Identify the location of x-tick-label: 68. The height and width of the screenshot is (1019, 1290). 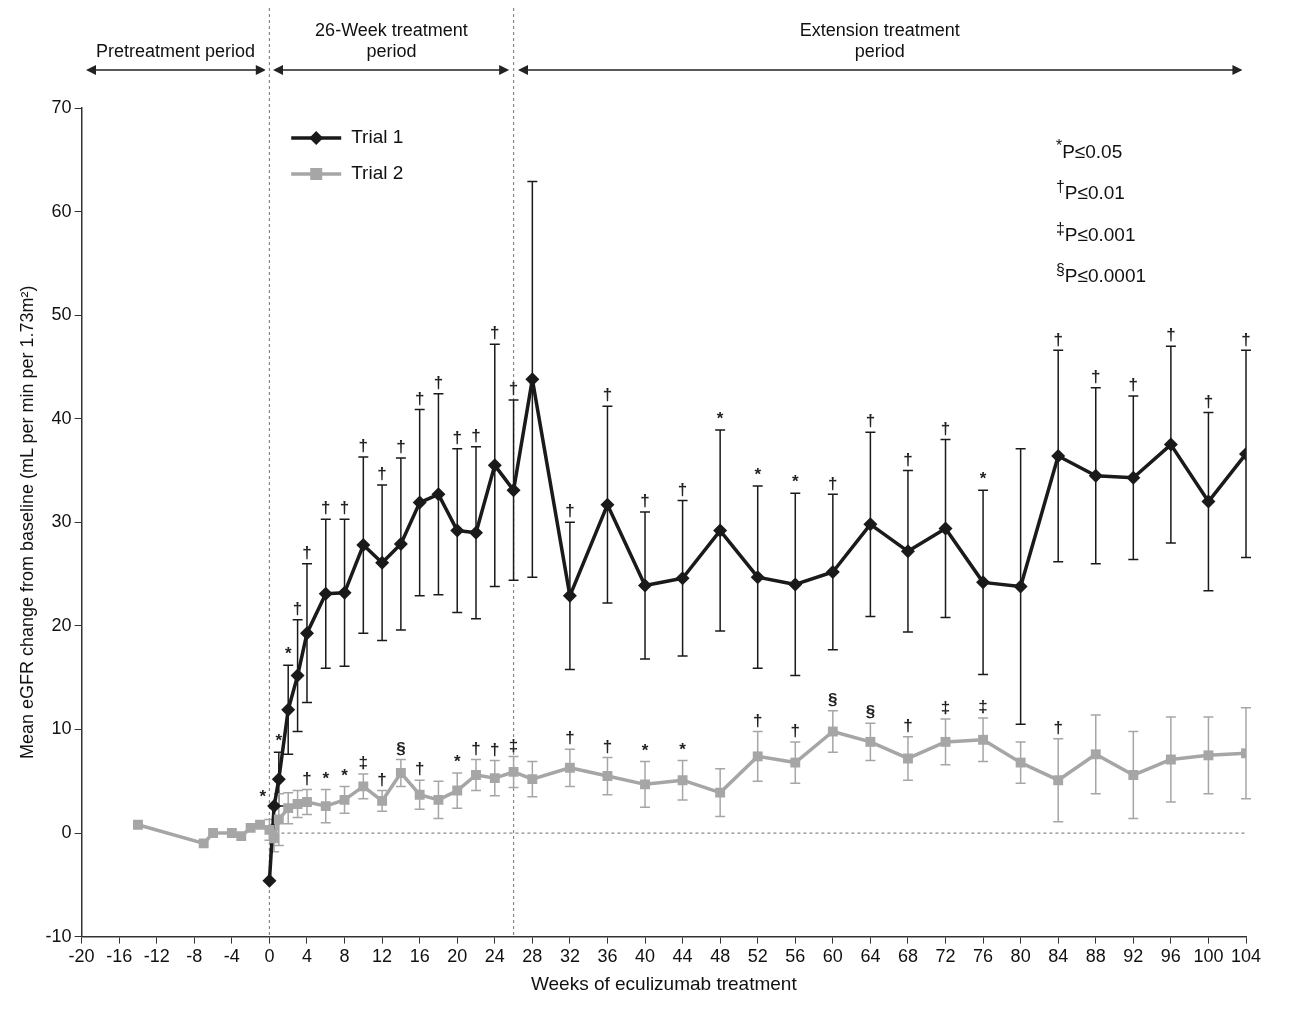
(907, 956).